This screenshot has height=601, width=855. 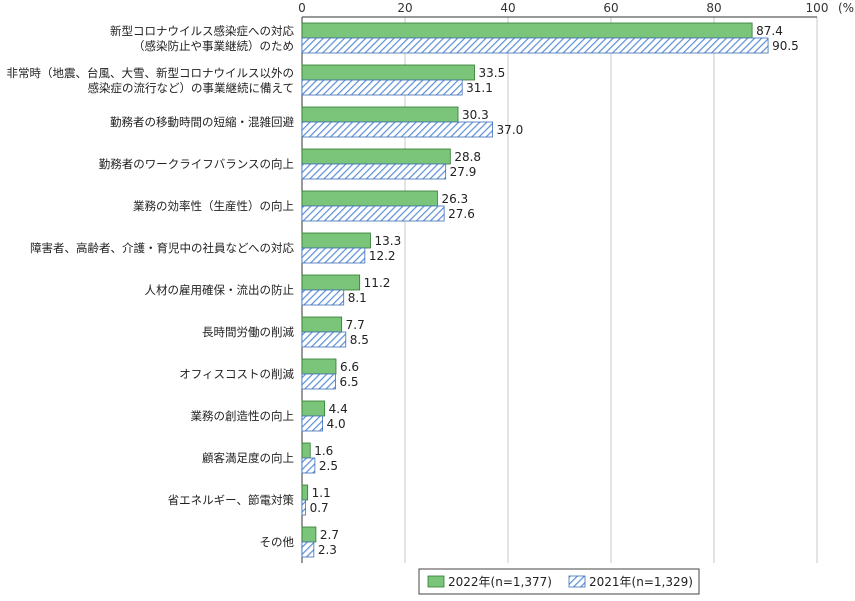 What do you see at coordinates (404, 8) in the screenshot?
I see `x-tick-label: 20` at bounding box center [404, 8].